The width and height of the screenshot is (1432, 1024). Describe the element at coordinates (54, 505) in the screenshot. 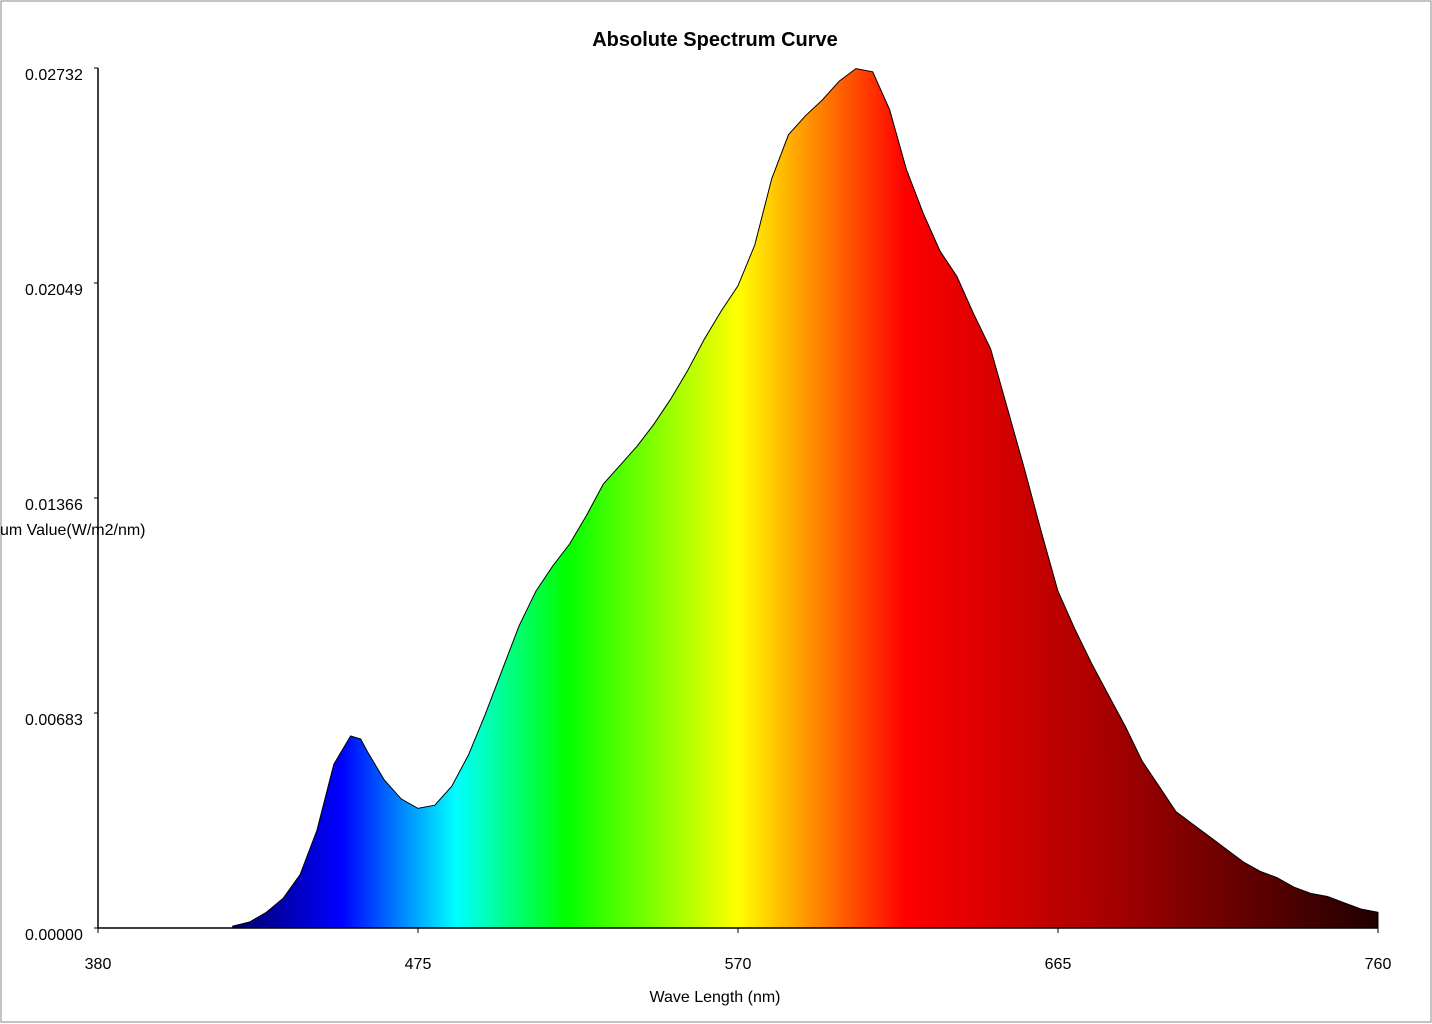

I see `y-tick-label: 0.01366` at that location.